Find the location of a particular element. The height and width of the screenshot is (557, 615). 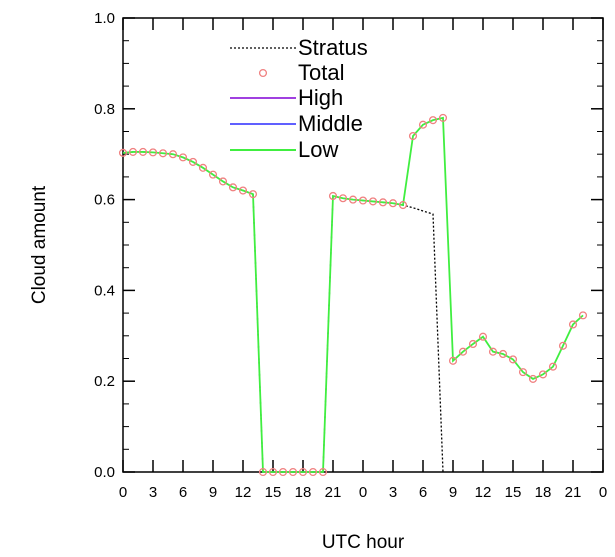

legend-label-middle: Middle is located at coordinates (330, 123).